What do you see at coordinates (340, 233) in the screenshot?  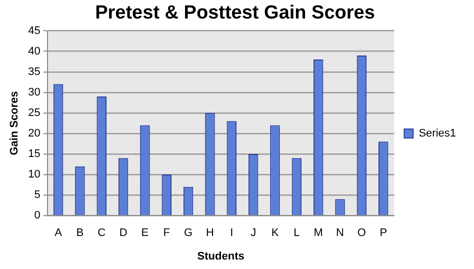 I see `x-tick-label: N` at bounding box center [340, 233].